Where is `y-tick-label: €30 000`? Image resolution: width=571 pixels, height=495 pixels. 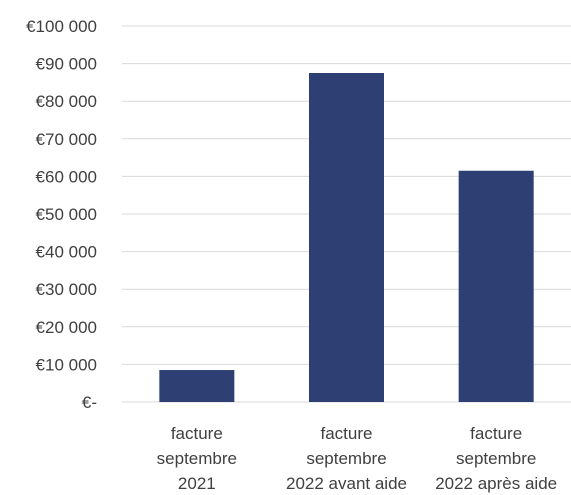
y-tick-label: €30 000 is located at coordinates (66, 289).